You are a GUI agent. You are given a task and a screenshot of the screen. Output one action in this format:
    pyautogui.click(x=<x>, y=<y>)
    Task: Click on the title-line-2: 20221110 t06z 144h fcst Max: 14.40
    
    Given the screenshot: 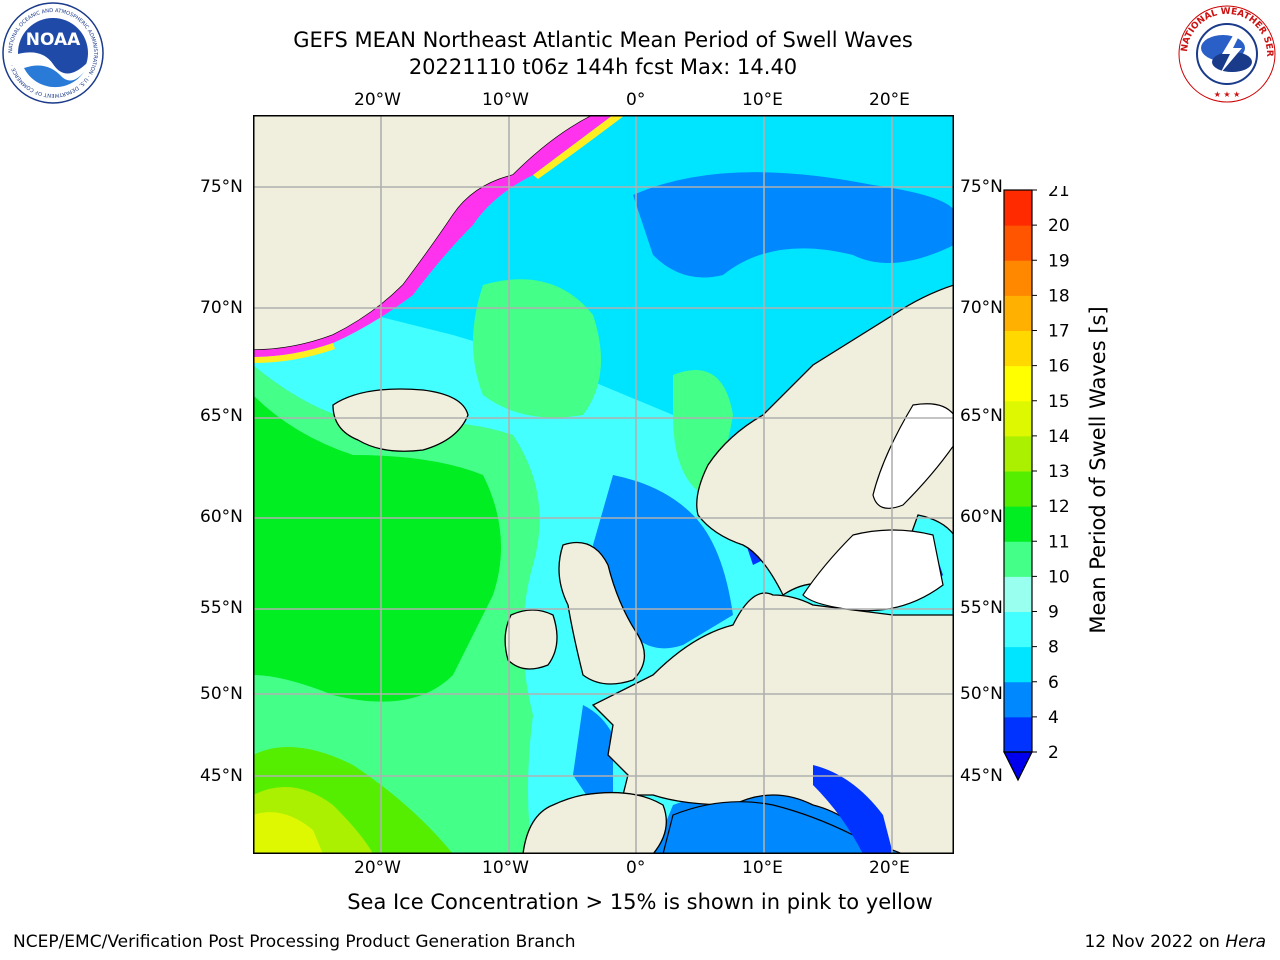 What is the action you would take?
    pyautogui.click(x=603, y=67)
    